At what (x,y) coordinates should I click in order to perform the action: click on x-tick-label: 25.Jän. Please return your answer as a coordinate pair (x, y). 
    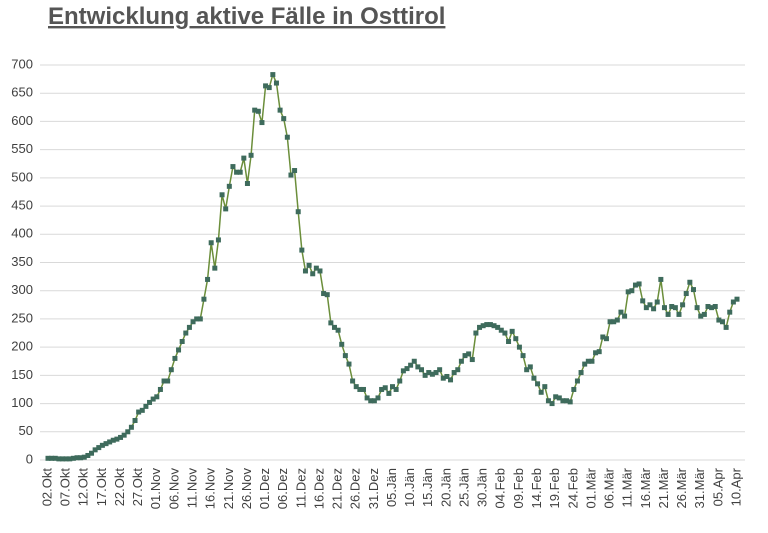
    Looking at the image, I should click on (463, 487).